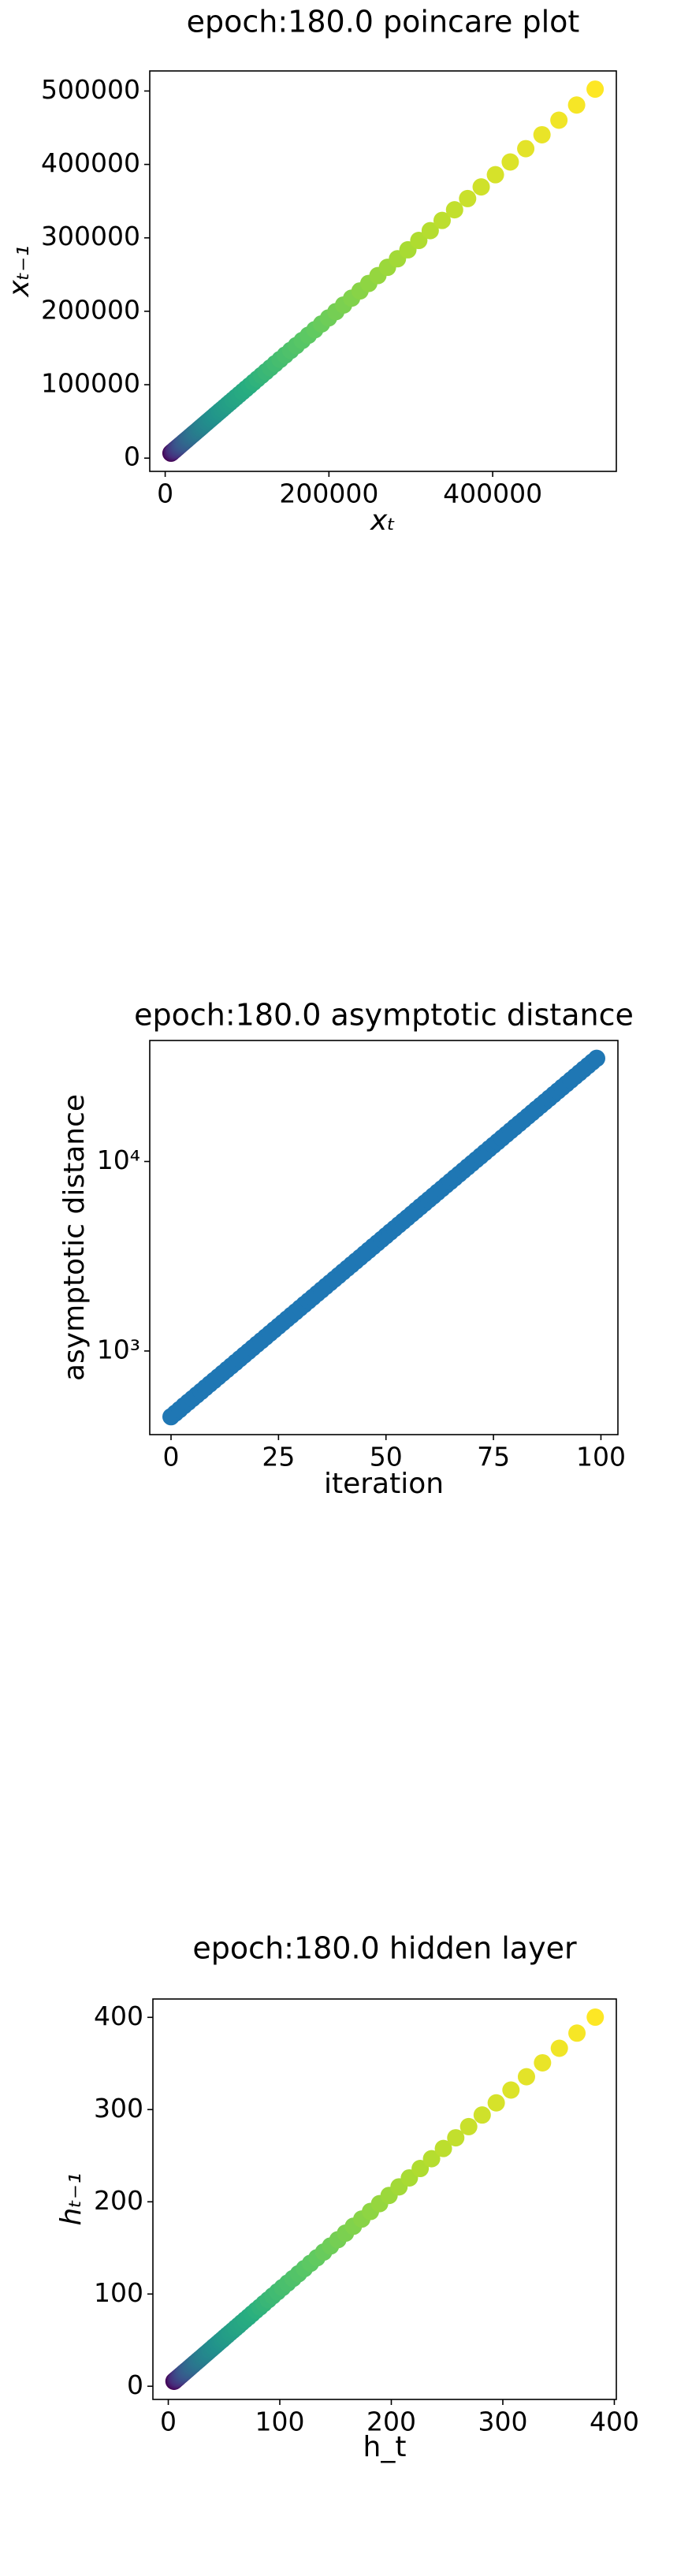  What do you see at coordinates (90, 236) in the screenshot?
I see `y-tick-label: 300000` at bounding box center [90, 236].